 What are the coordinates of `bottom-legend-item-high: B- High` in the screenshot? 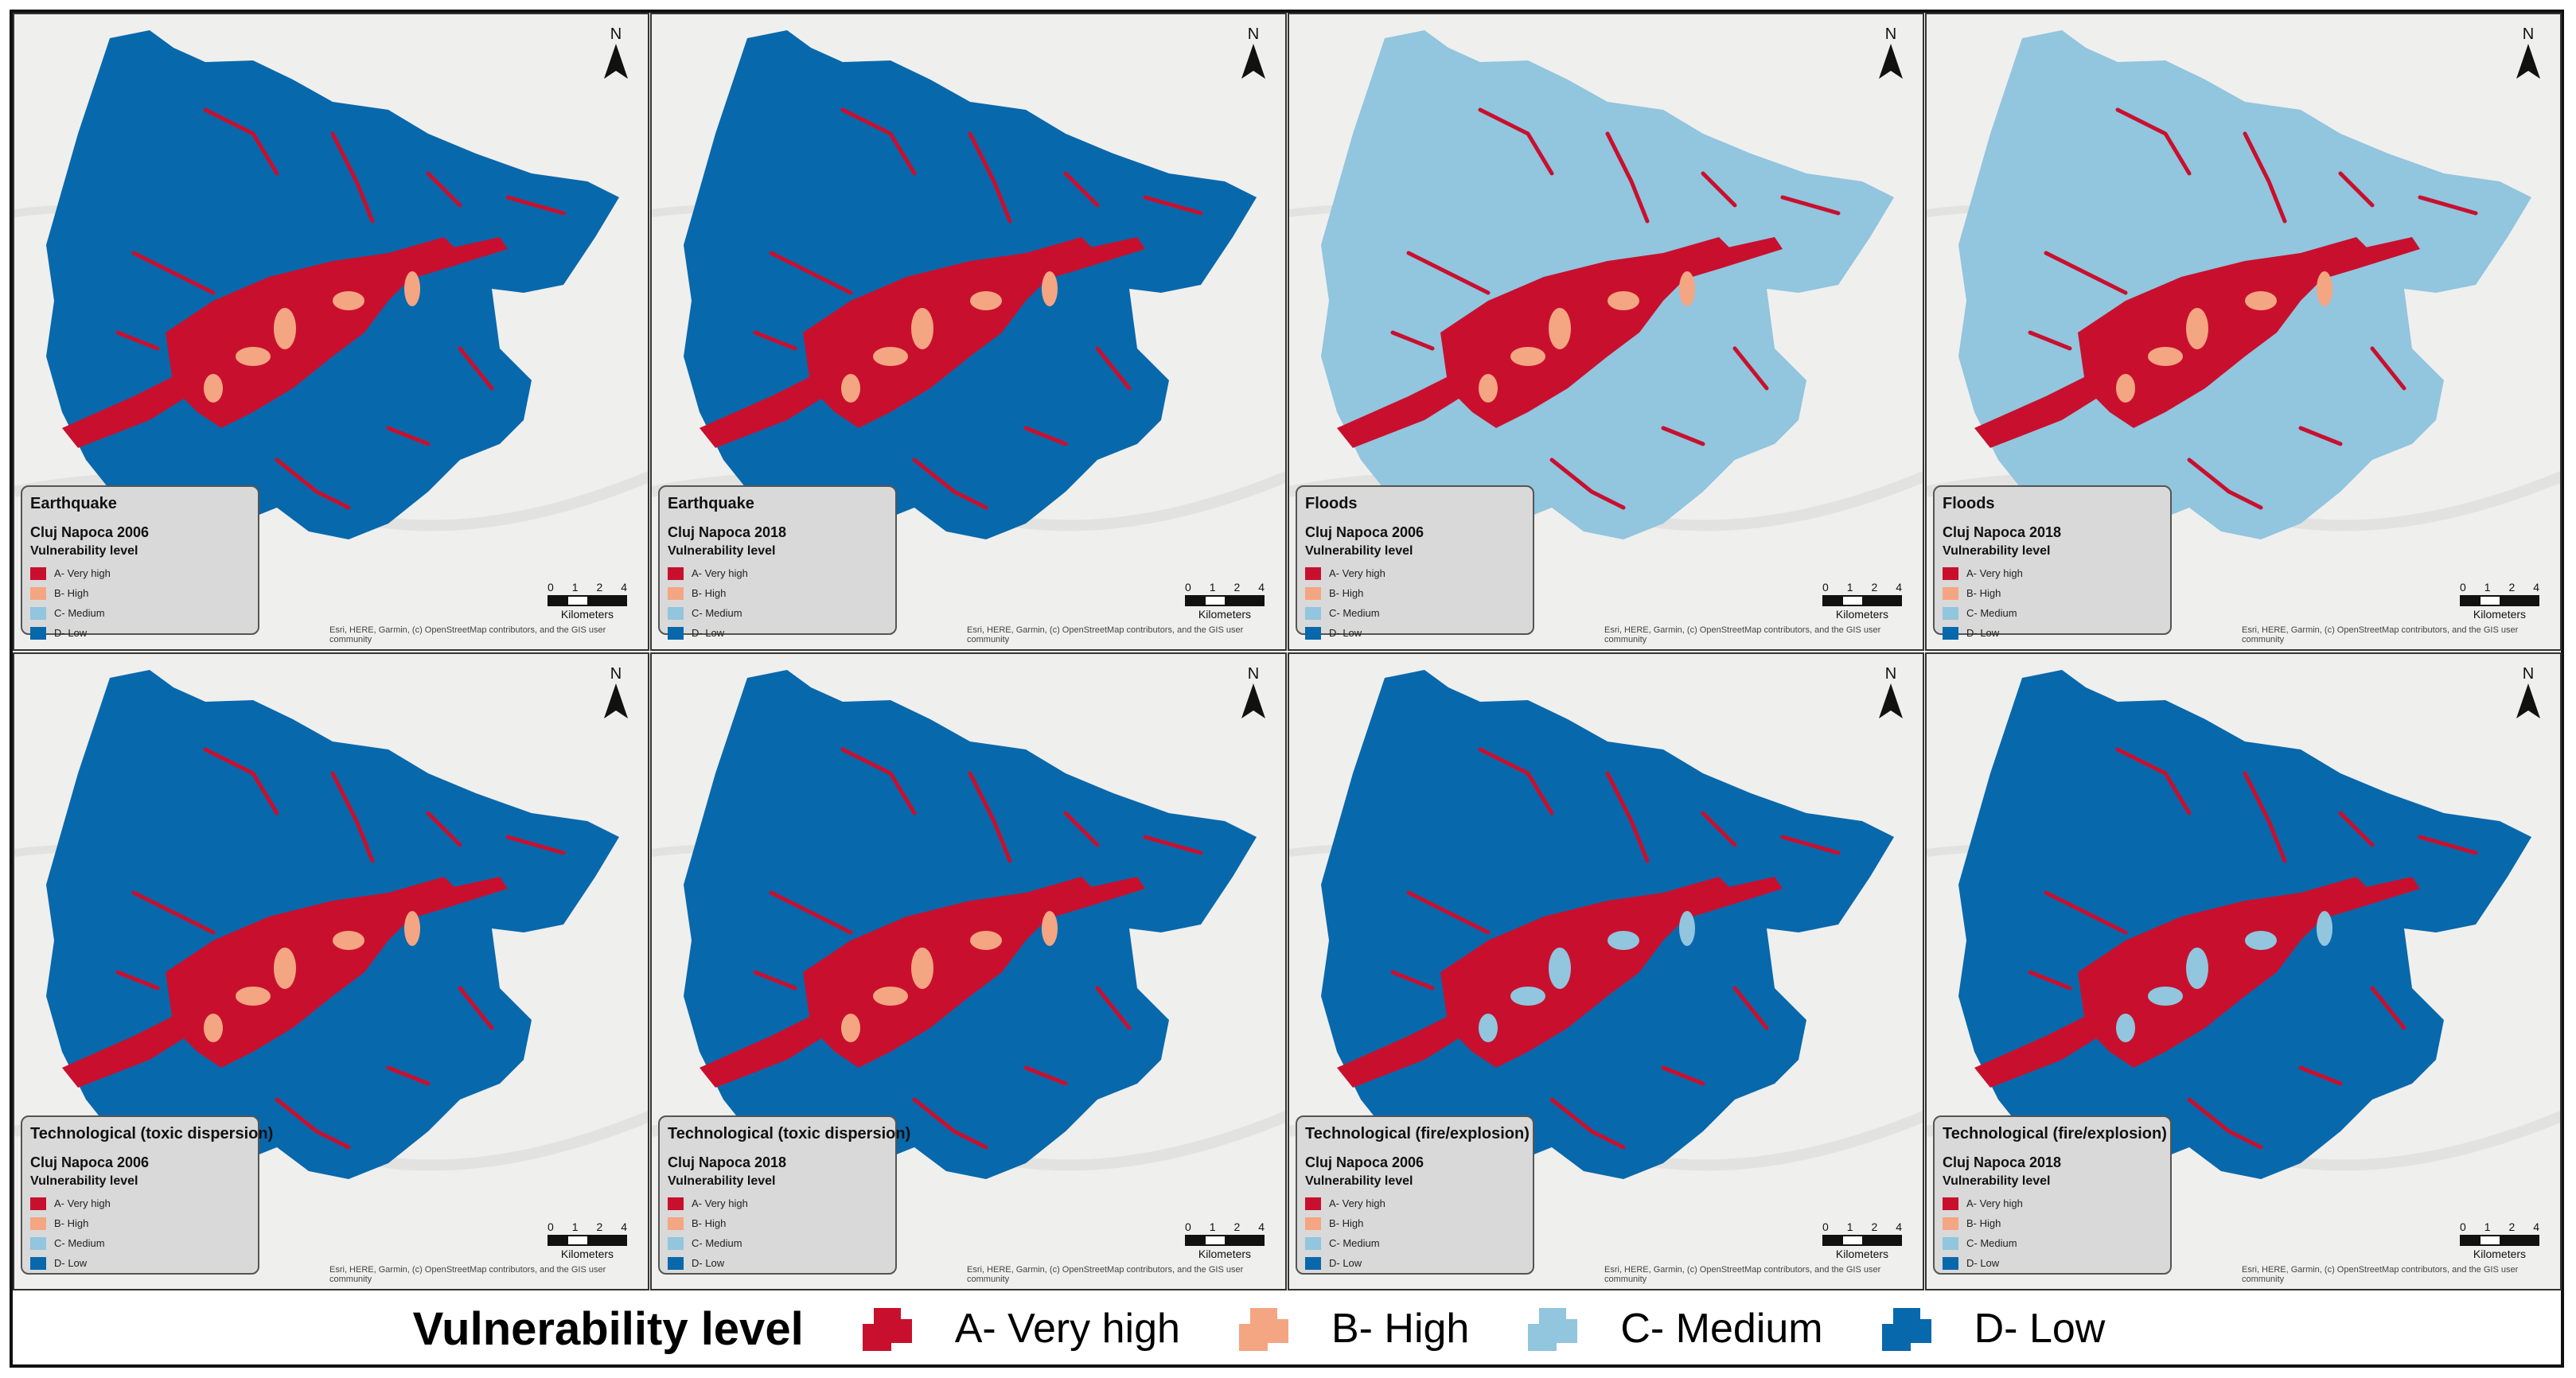 It's located at (1352, 1329).